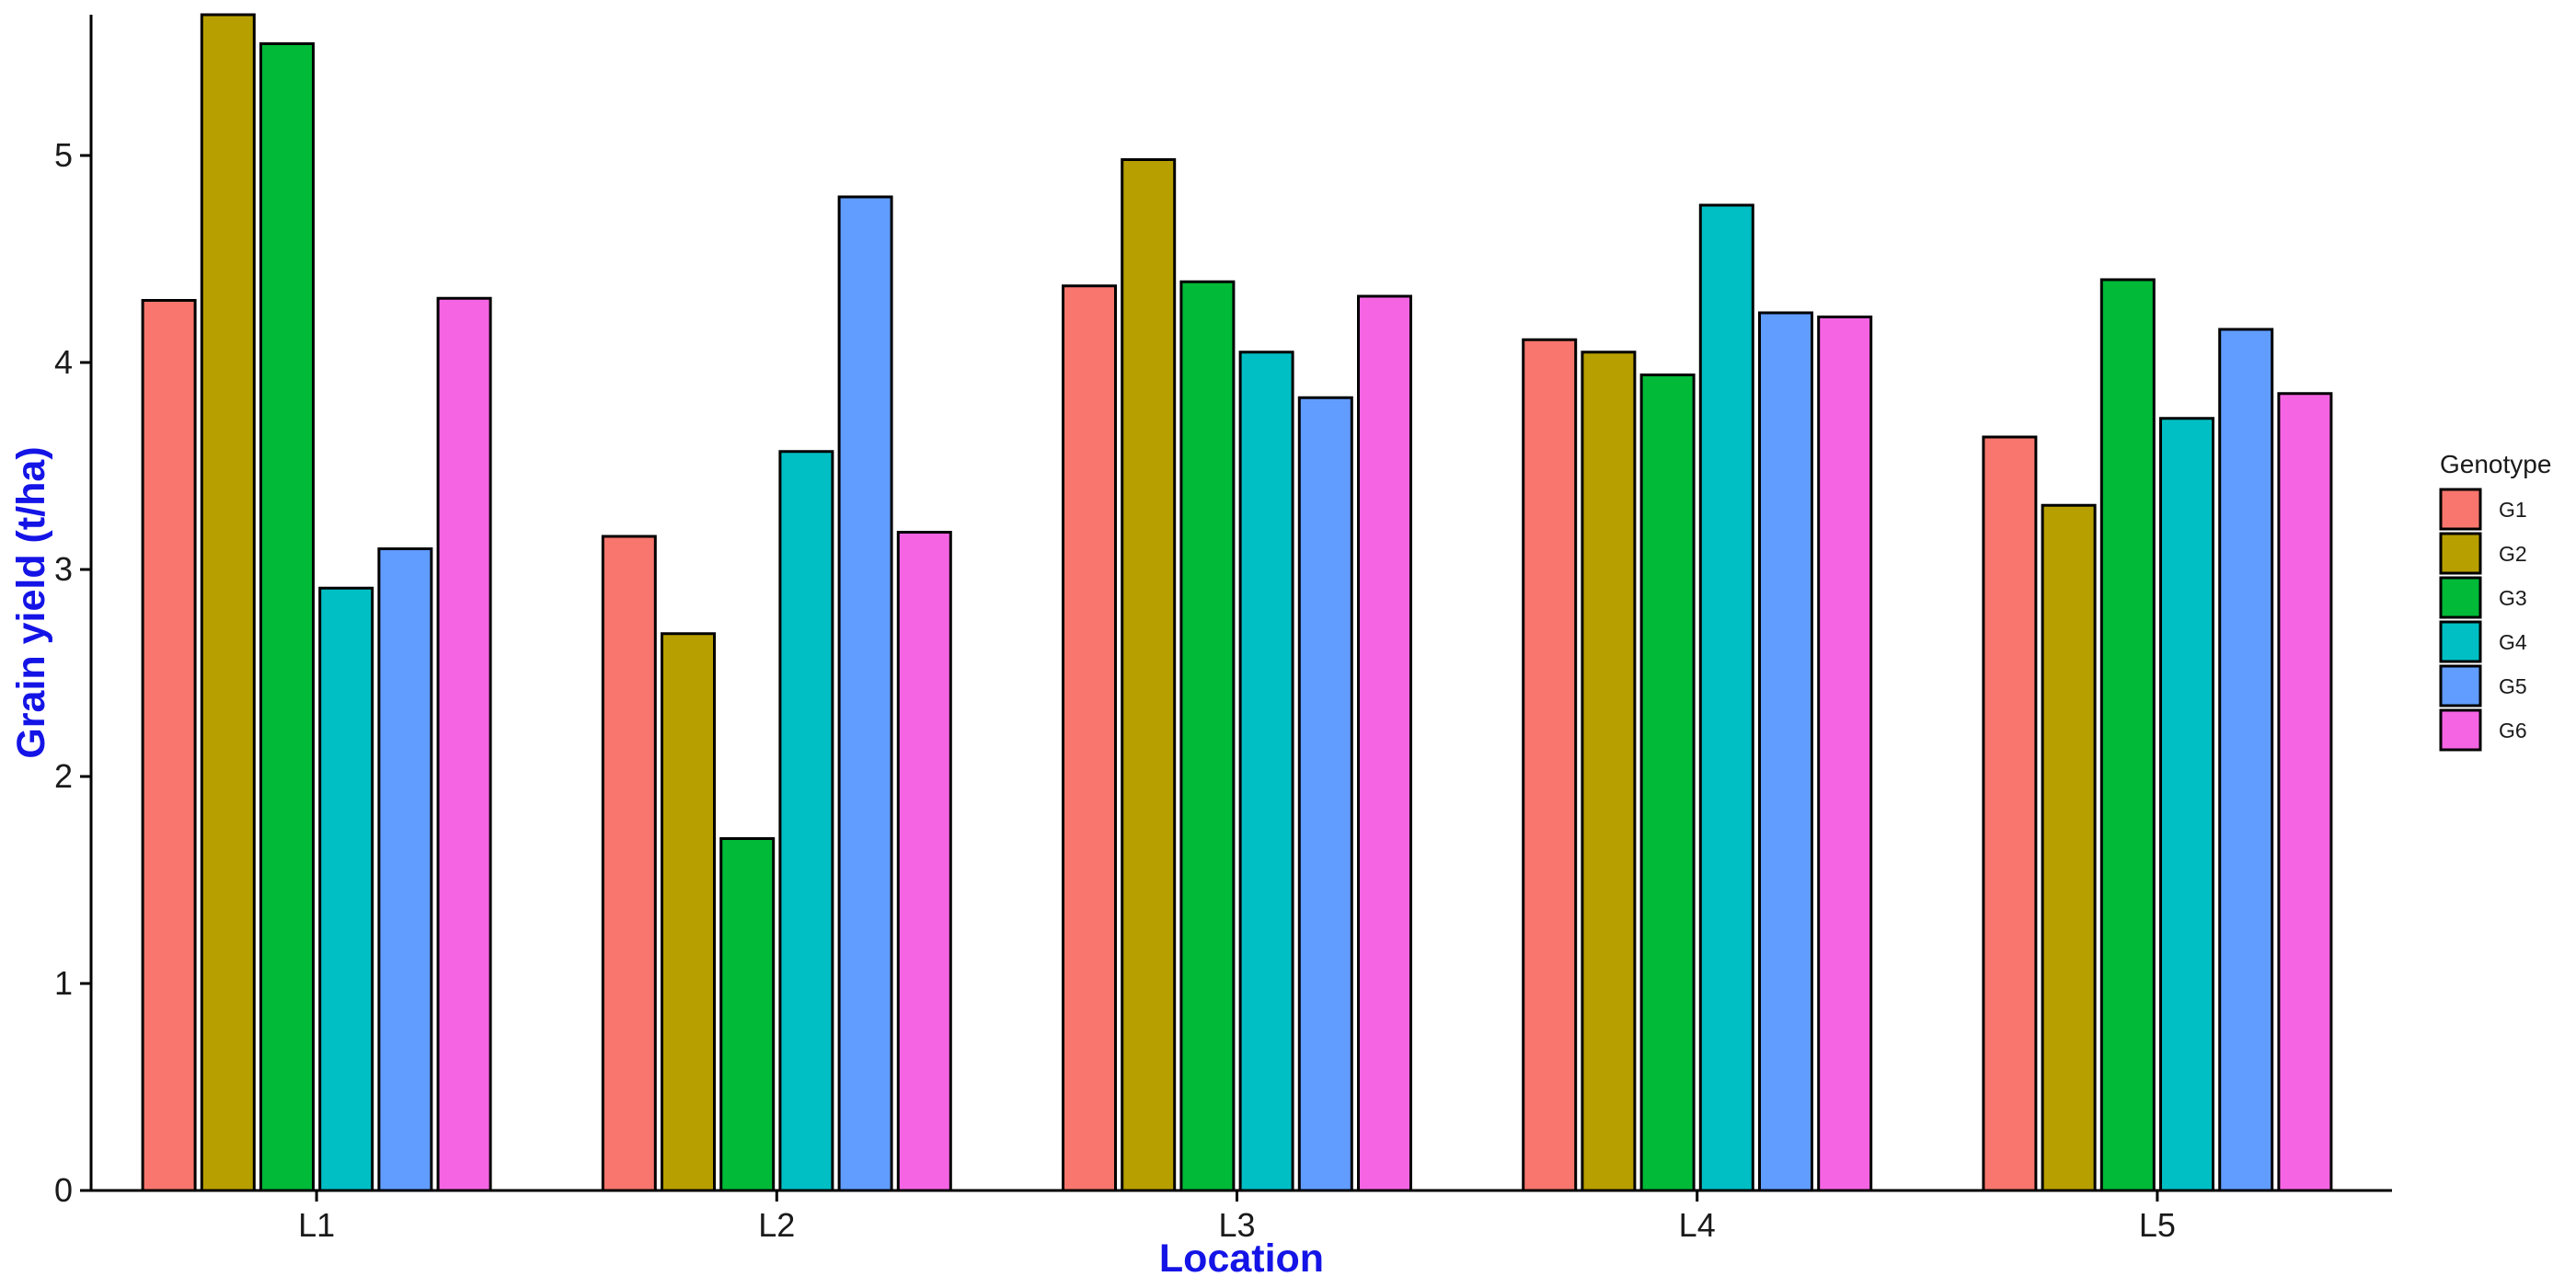 The image size is (2576, 1288). What do you see at coordinates (2010, 813) in the screenshot?
I see `bar-l5-g1` at bounding box center [2010, 813].